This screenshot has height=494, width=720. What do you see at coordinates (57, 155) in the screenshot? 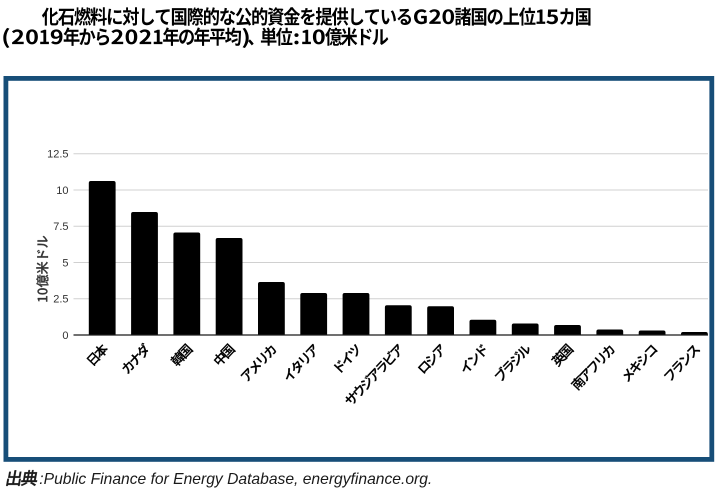
I see `svg-text: 12.5` at bounding box center [57, 155].